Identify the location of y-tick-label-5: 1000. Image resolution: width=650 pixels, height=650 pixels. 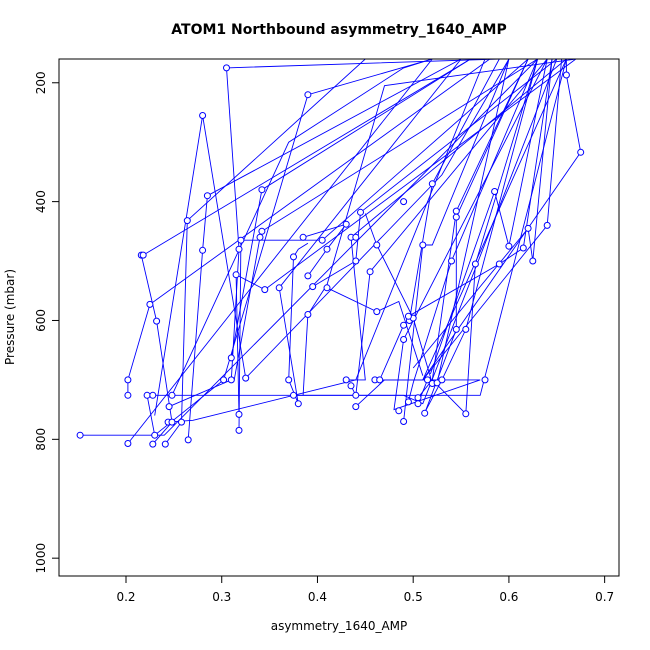
(41, 558).